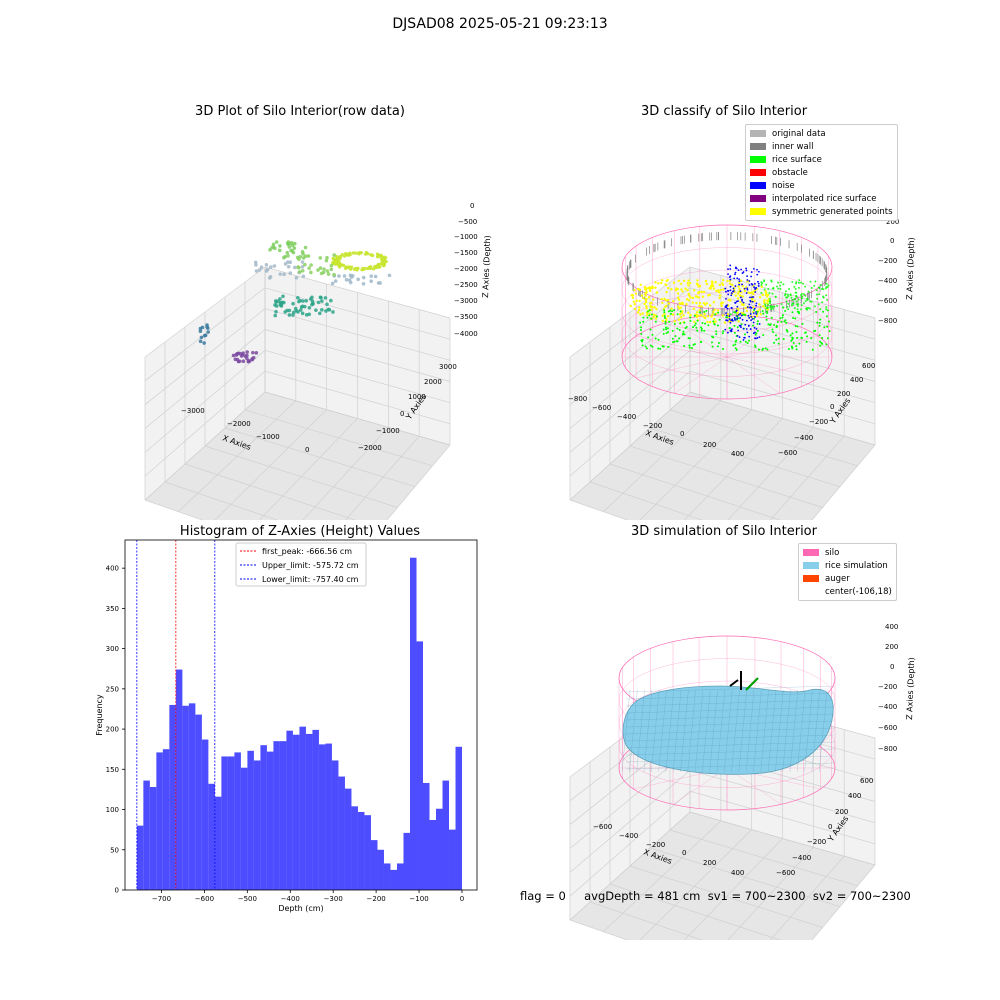 The image size is (1000, 1000). Describe the element at coordinates (466, 269) in the screenshot. I see `z-tick: −2000` at that location.